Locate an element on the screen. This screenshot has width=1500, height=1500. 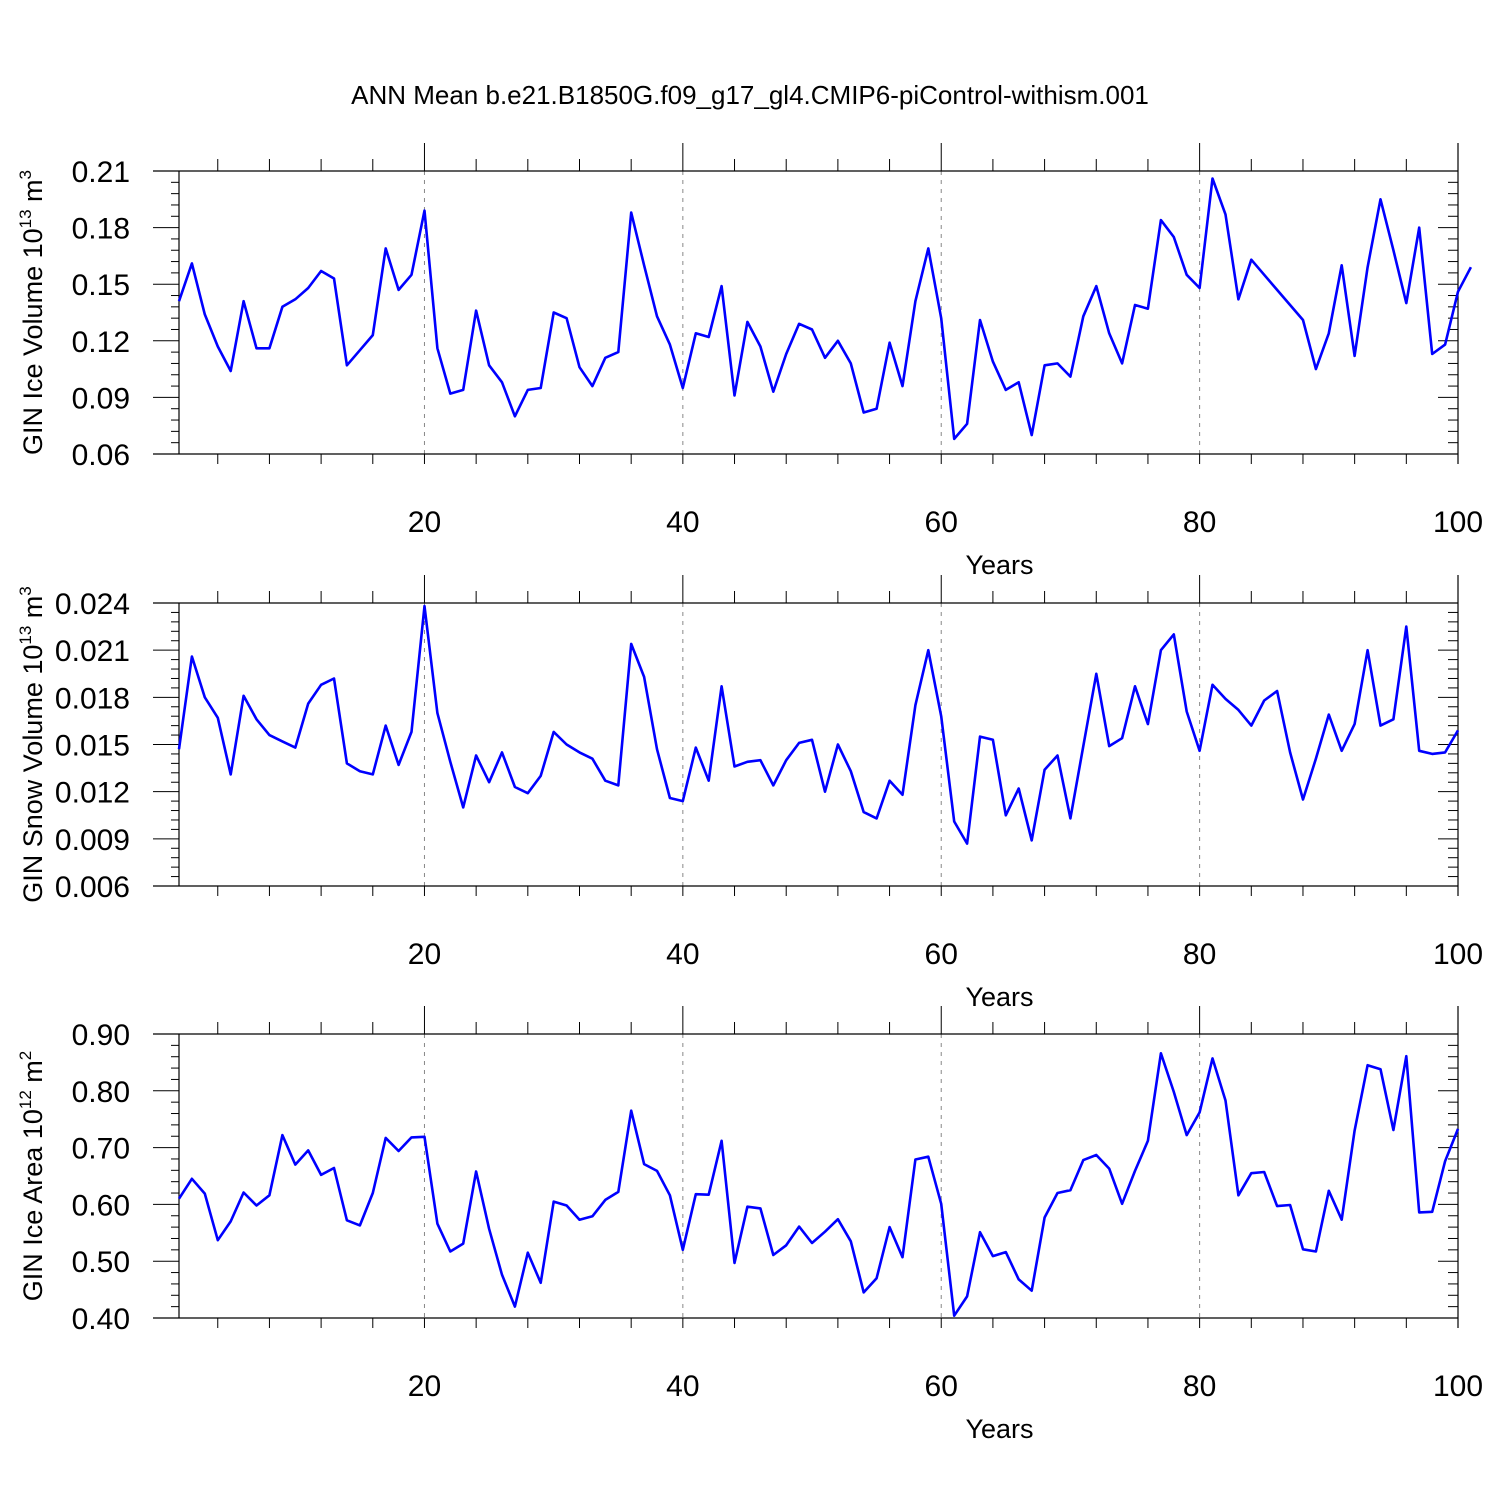
y-tick-label: 0.006 is located at coordinates (92, 887).